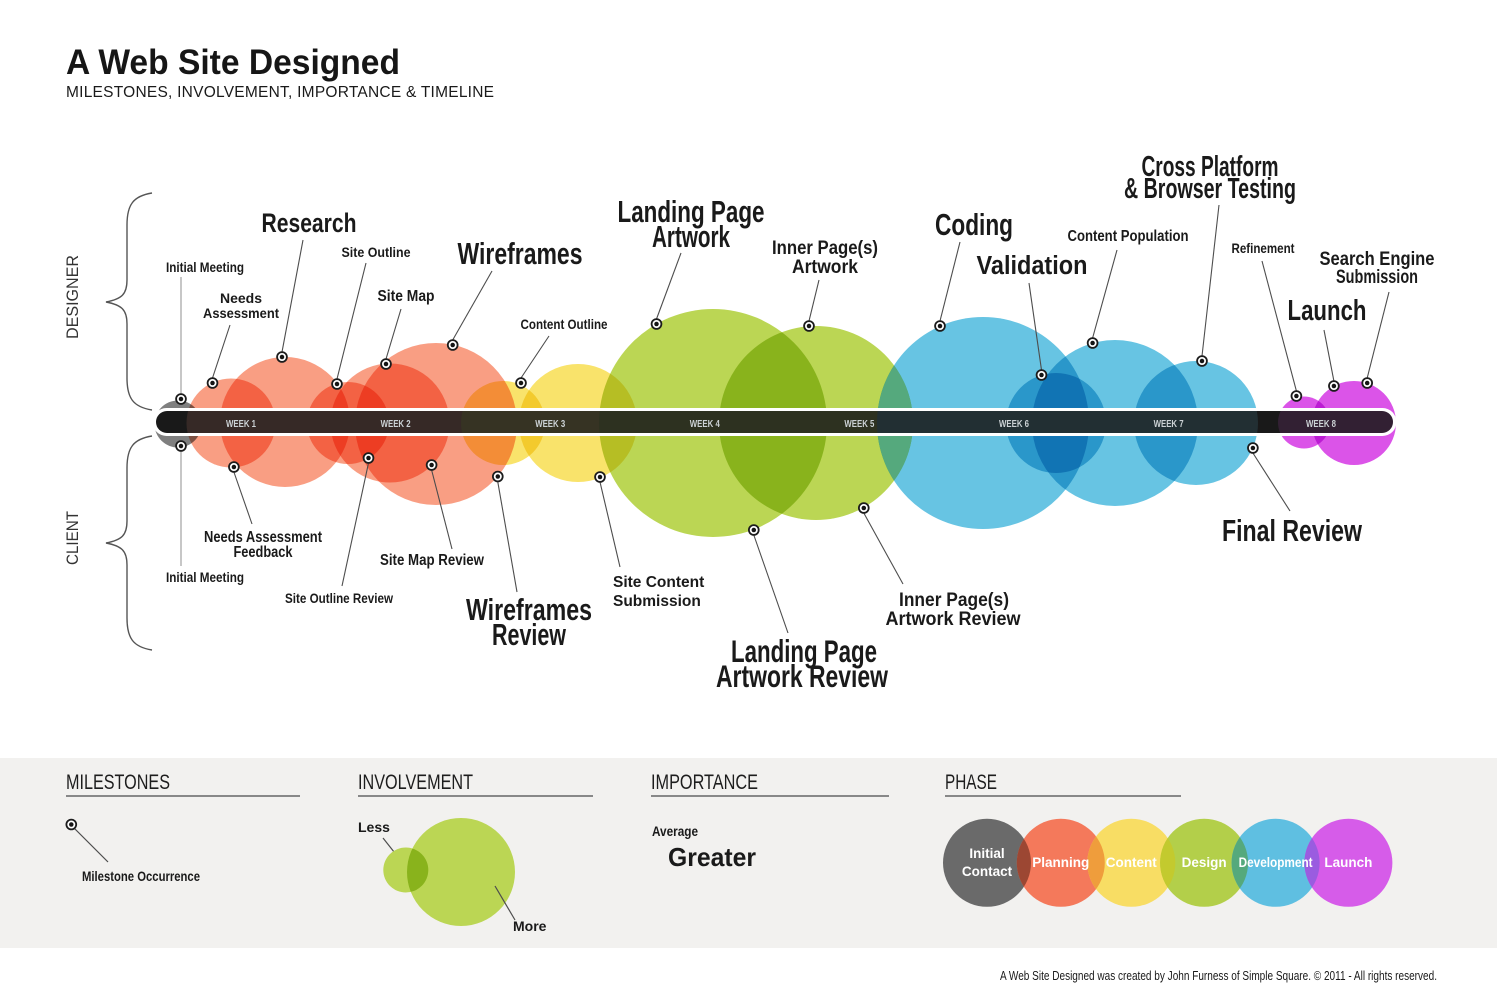 The image size is (1497, 1004). What do you see at coordinates (987, 871) in the screenshot?
I see `svg-text: Contact` at bounding box center [987, 871].